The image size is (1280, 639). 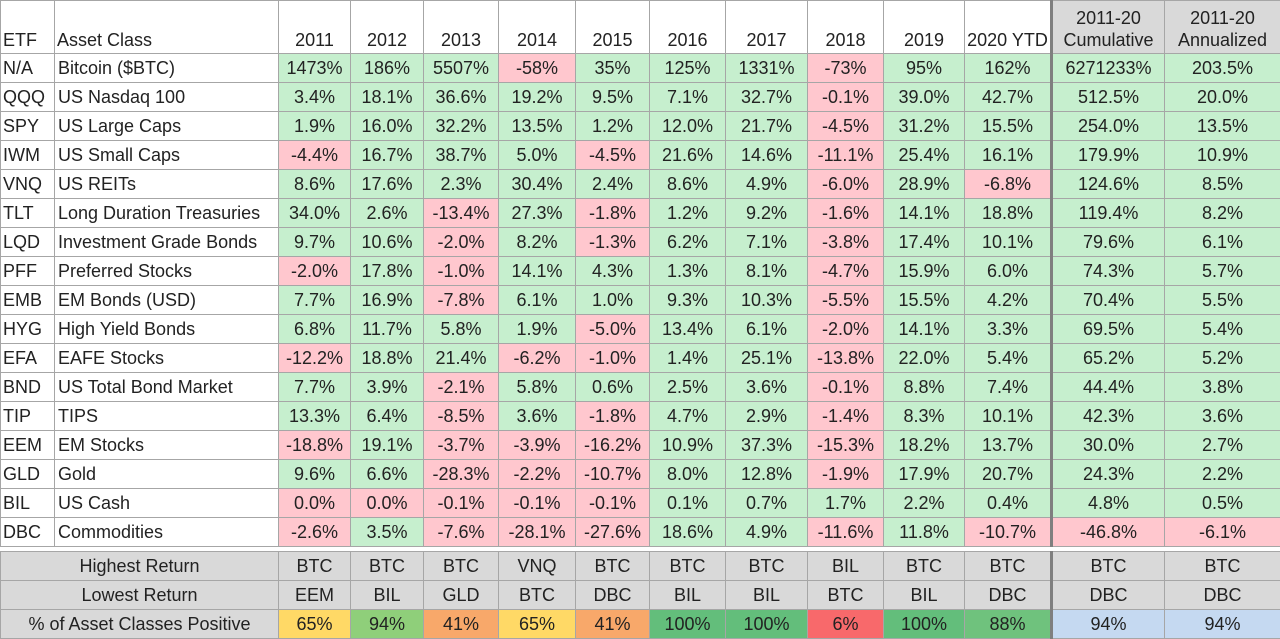 What do you see at coordinates (537, 474) in the screenshot?
I see `return-cell: -2.2%` at bounding box center [537, 474].